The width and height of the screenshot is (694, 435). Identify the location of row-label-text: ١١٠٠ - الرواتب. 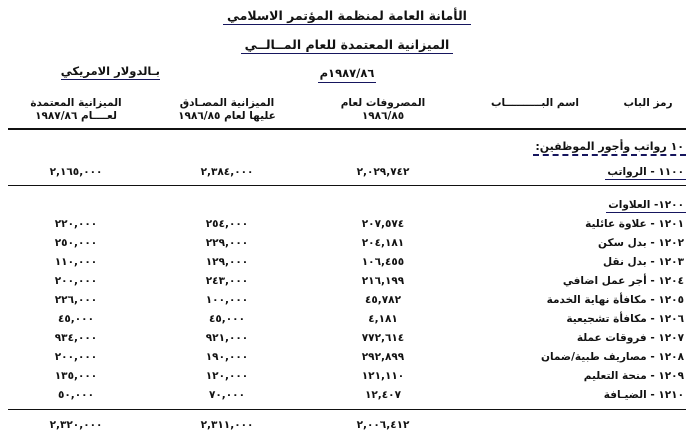
(645, 173).